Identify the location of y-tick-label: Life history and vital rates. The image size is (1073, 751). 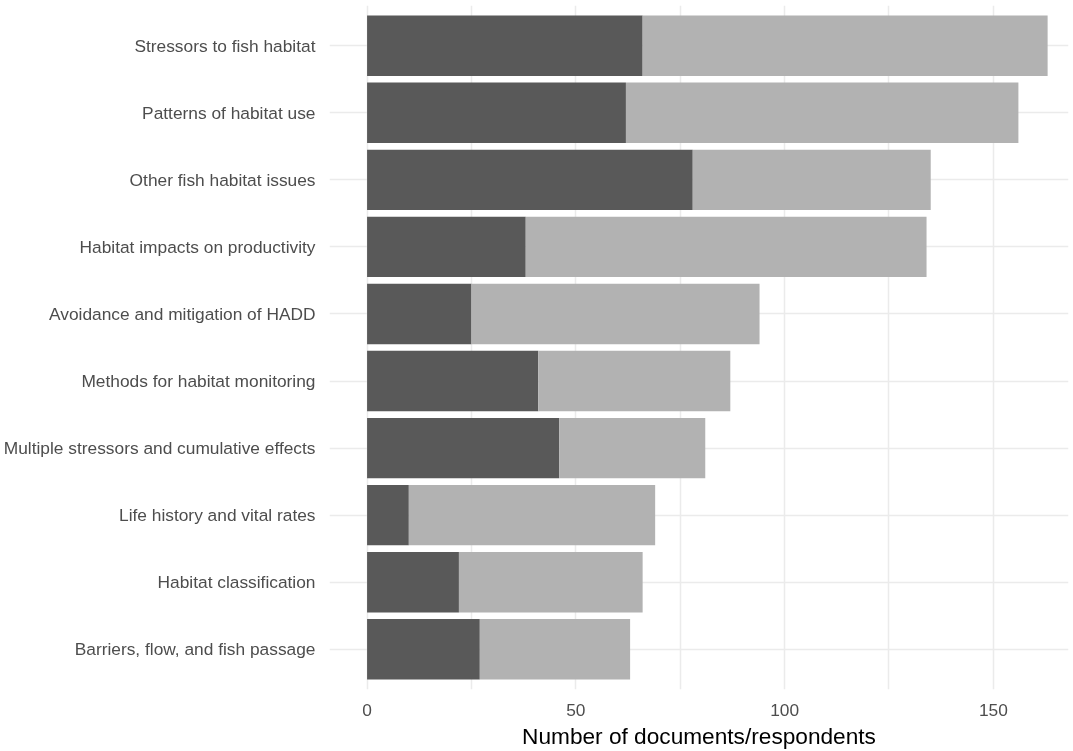
(217, 515).